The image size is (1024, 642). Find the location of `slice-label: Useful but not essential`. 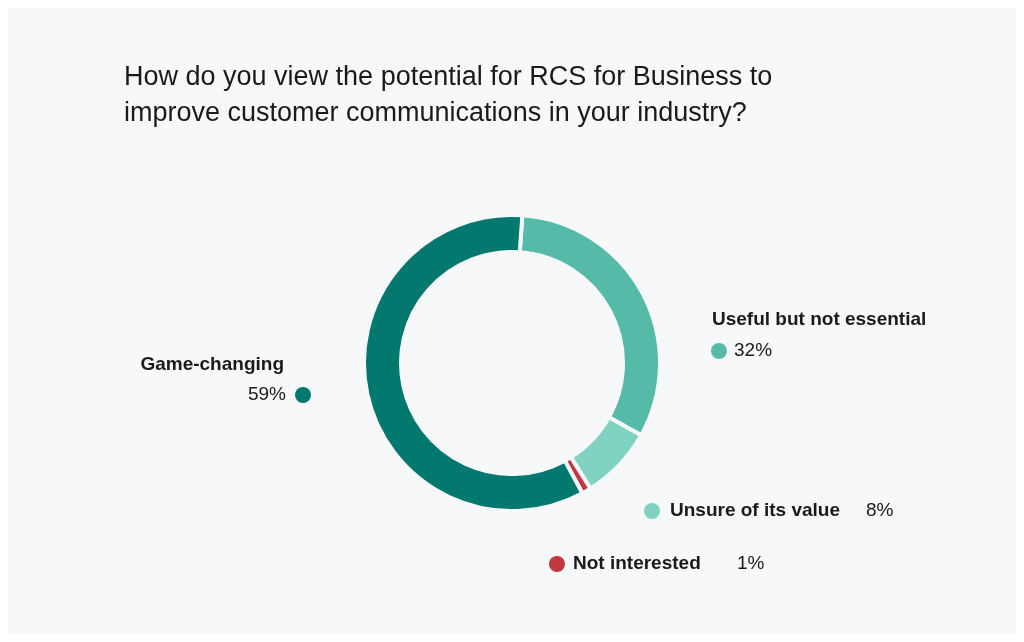

slice-label: Useful but not essential is located at coordinates (819, 319).